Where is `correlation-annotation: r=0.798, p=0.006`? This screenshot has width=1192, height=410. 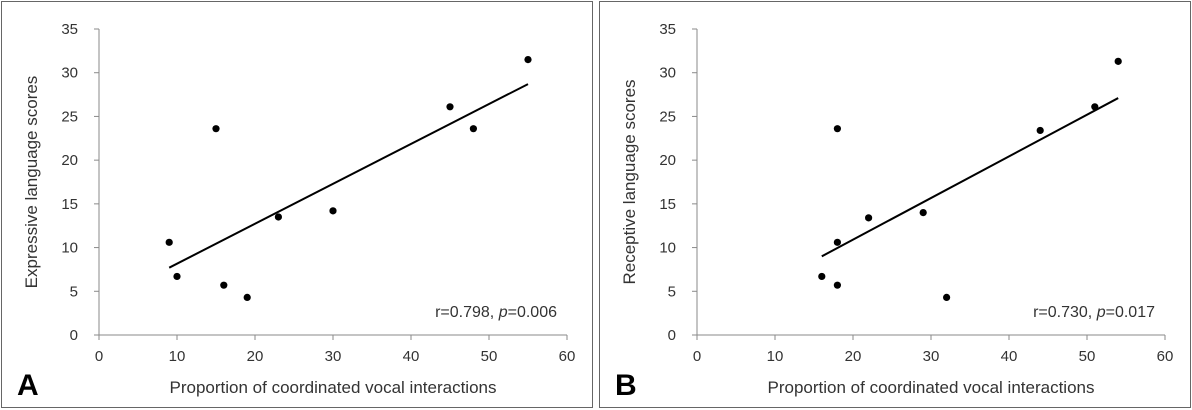
correlation-annotation: r=0.798, p=0.006 is located at coordinates (496, 312).